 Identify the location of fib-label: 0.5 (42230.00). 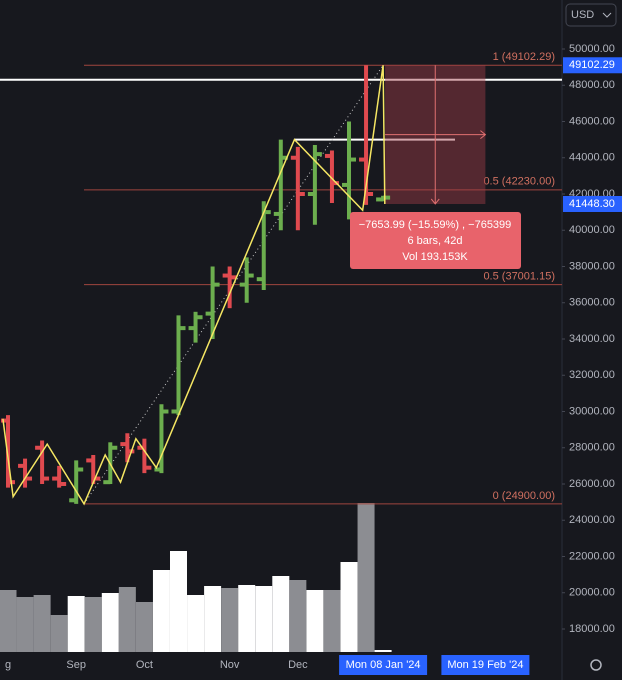
(519, 182).